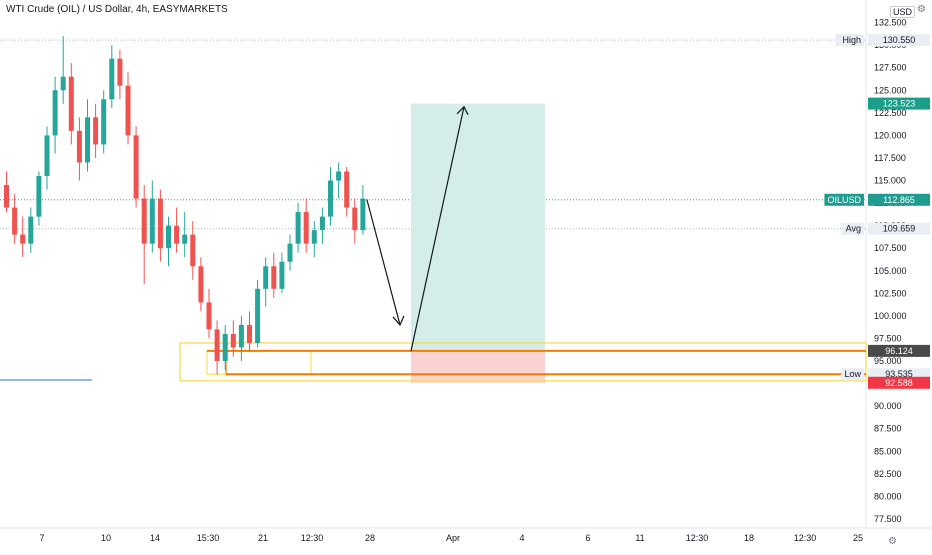 The image size is (932, 555). Describe the element at coordinates (383, 262) in the screenshot. I see `projection-arrow-down` at that location.